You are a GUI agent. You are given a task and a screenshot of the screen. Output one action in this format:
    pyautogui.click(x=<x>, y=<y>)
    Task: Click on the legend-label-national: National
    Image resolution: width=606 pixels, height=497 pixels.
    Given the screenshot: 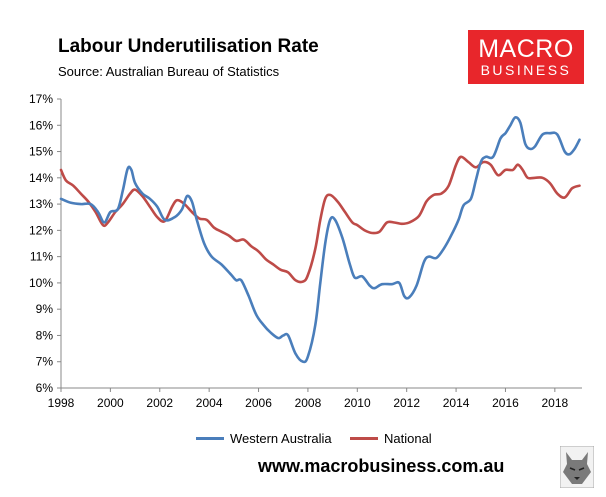 What is the action you would take?
    pyautogui.click(x=408, y=438)
    